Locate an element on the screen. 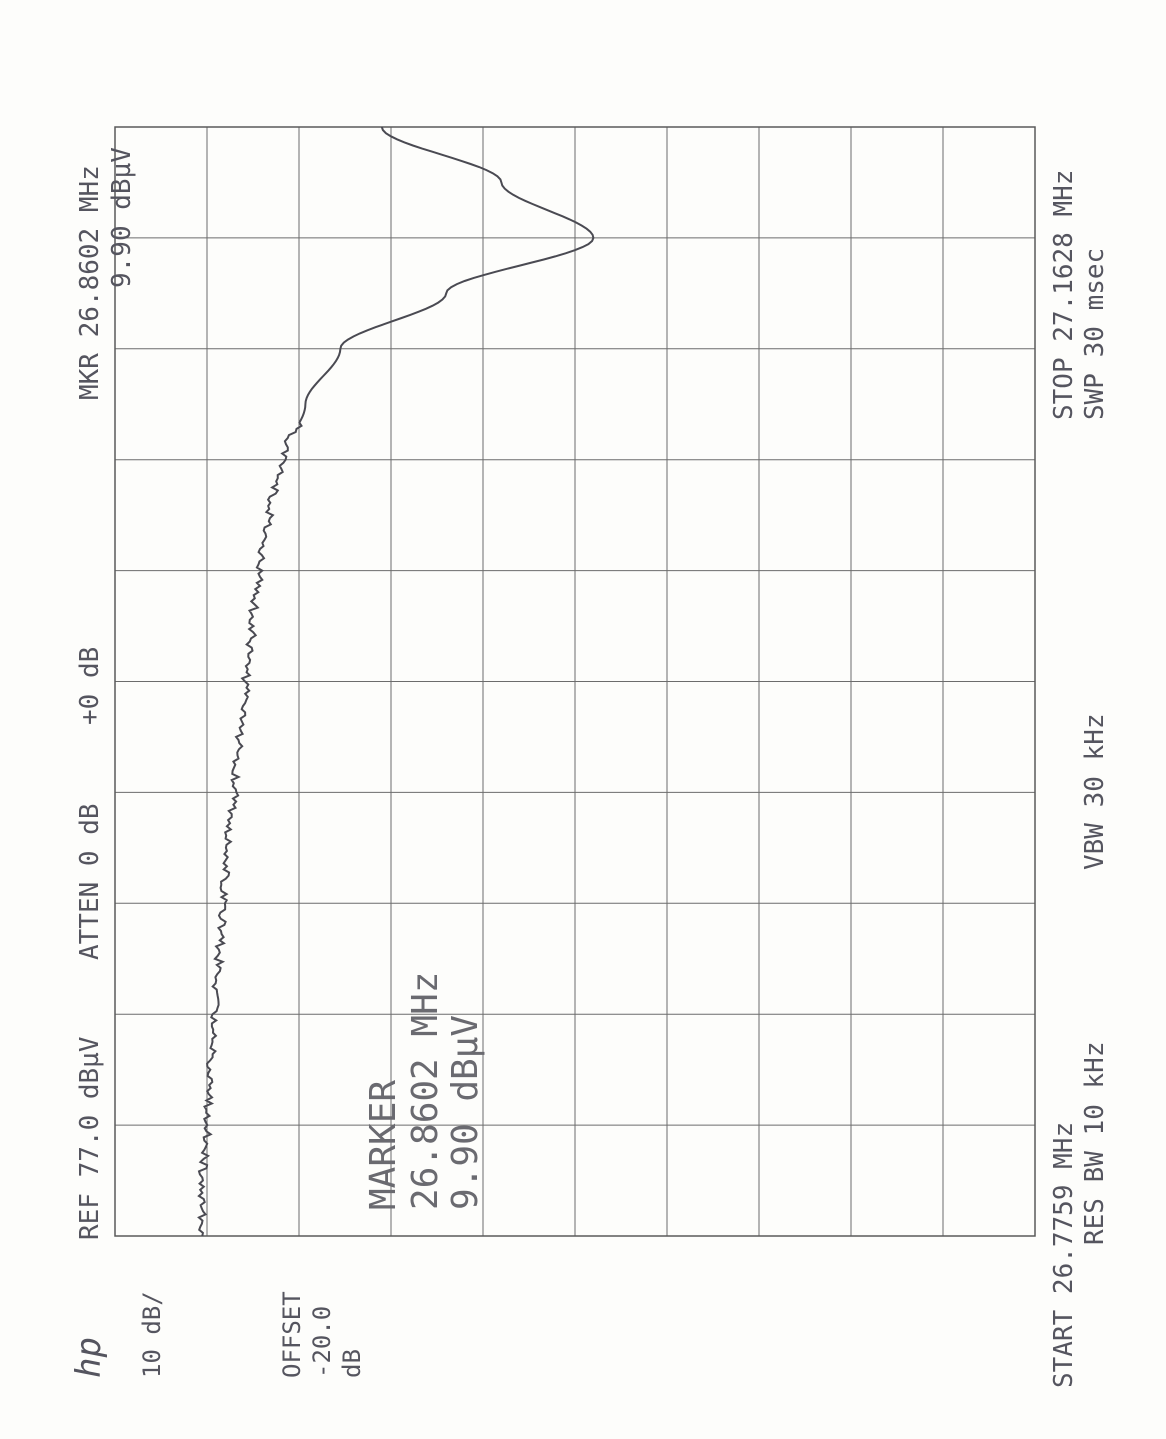 The height and width of the screenshot is (1439, 1166). attenuation-label: ATTEN 0 dB is located at coordinates (90, 881).